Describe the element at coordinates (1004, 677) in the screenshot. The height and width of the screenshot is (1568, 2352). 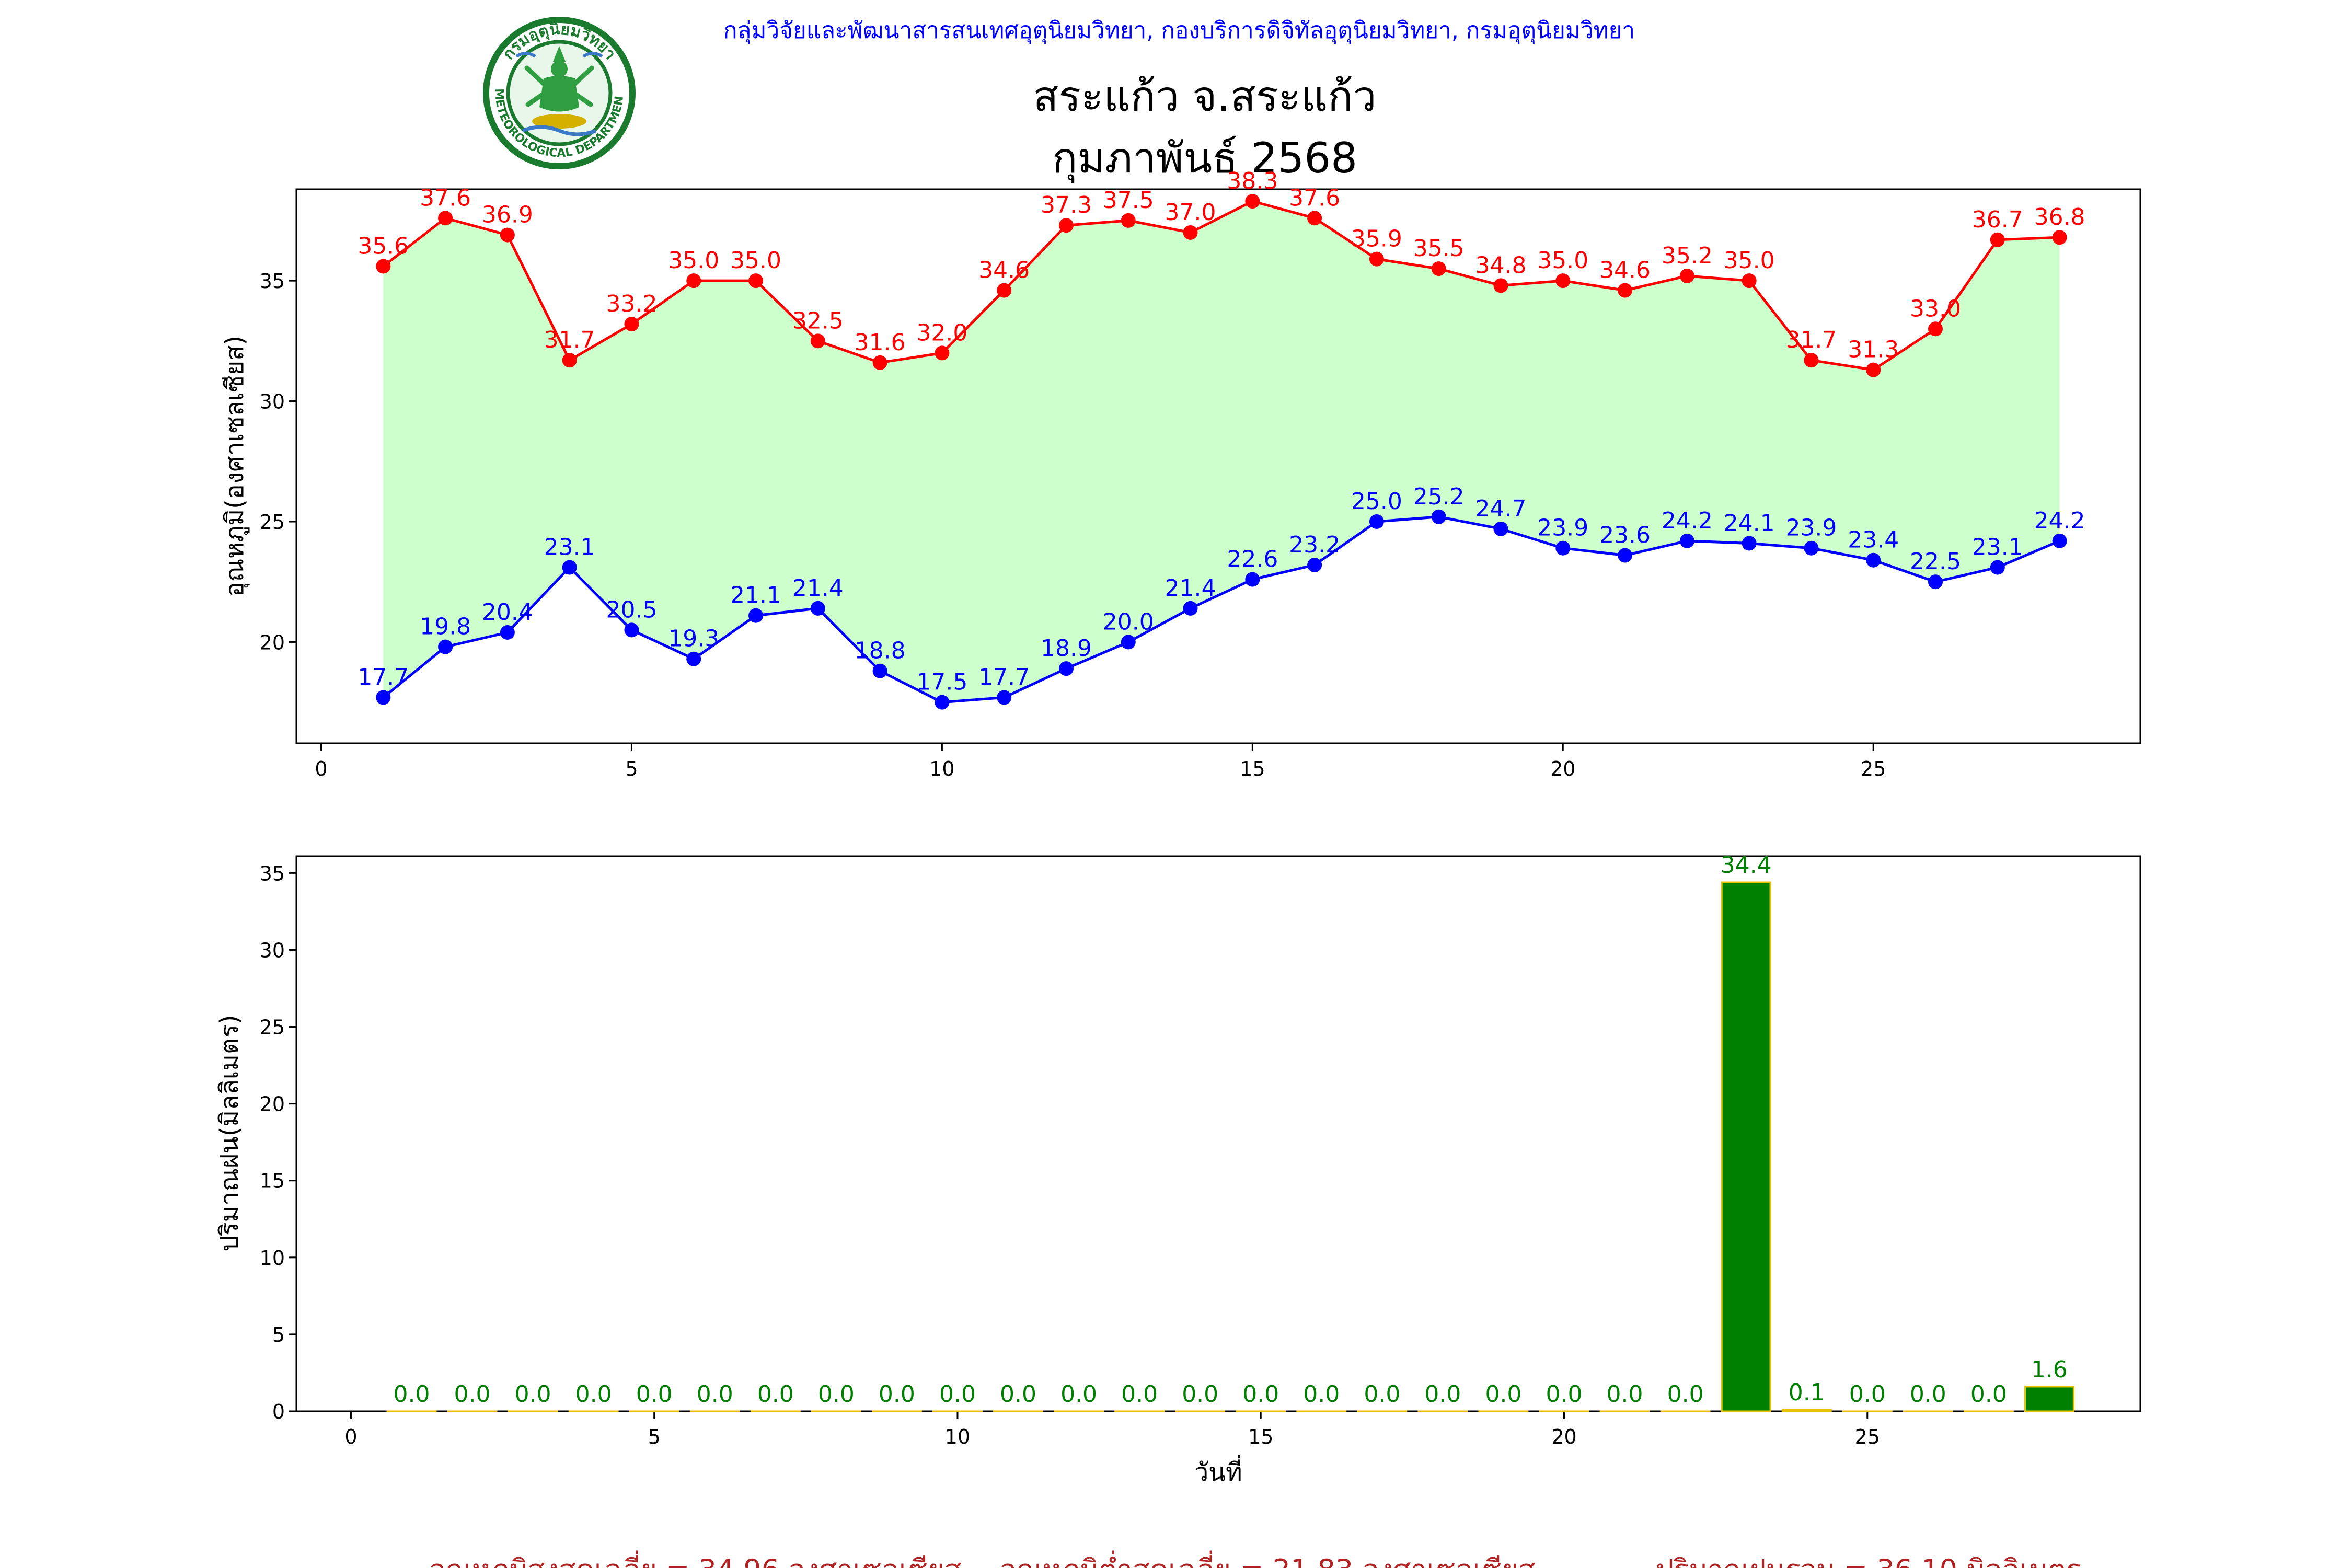
I see `min-temp-data-label: 17.7` at that location.